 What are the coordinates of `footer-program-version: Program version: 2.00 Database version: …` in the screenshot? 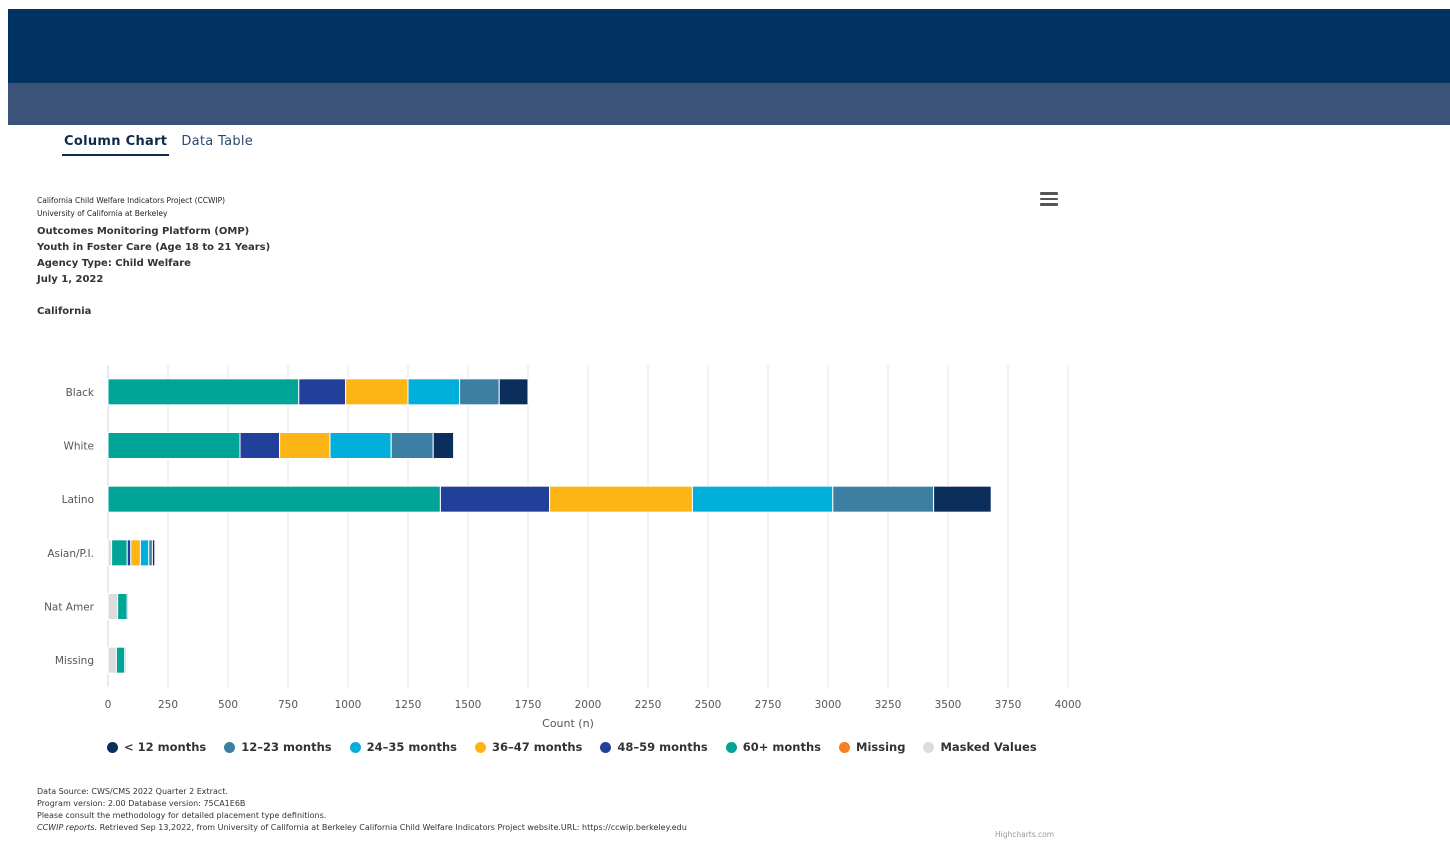 It's located at (141, 803).